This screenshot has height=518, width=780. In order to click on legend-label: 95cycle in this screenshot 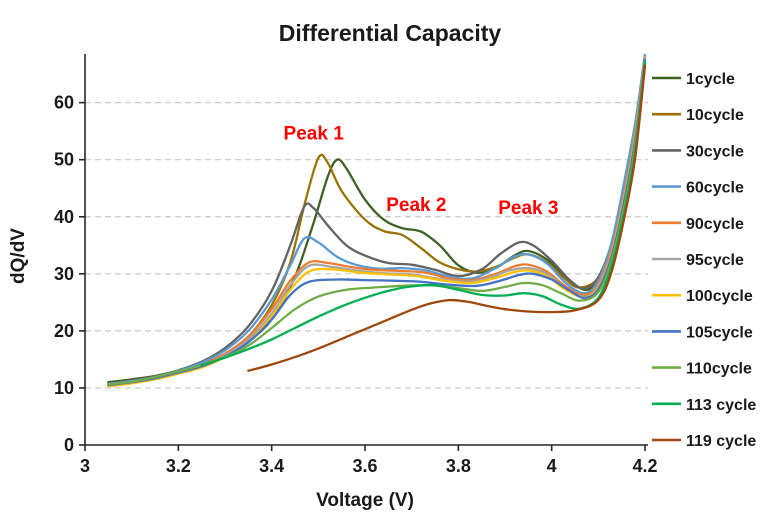, I will do `click(715, 260)`.